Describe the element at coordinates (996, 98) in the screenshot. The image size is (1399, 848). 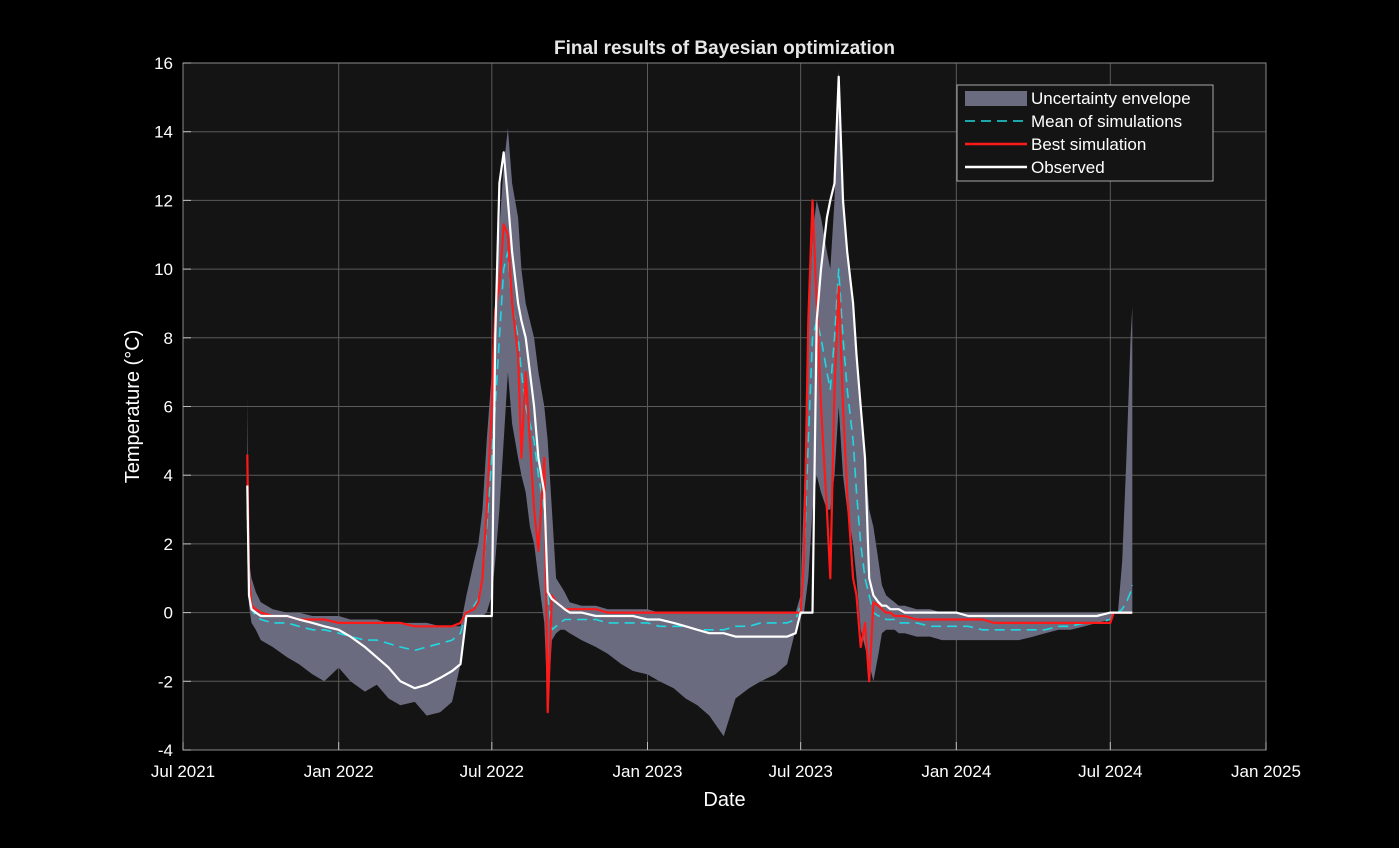
I see `legend-item-uncertainty-envelope-swatch` at that location.